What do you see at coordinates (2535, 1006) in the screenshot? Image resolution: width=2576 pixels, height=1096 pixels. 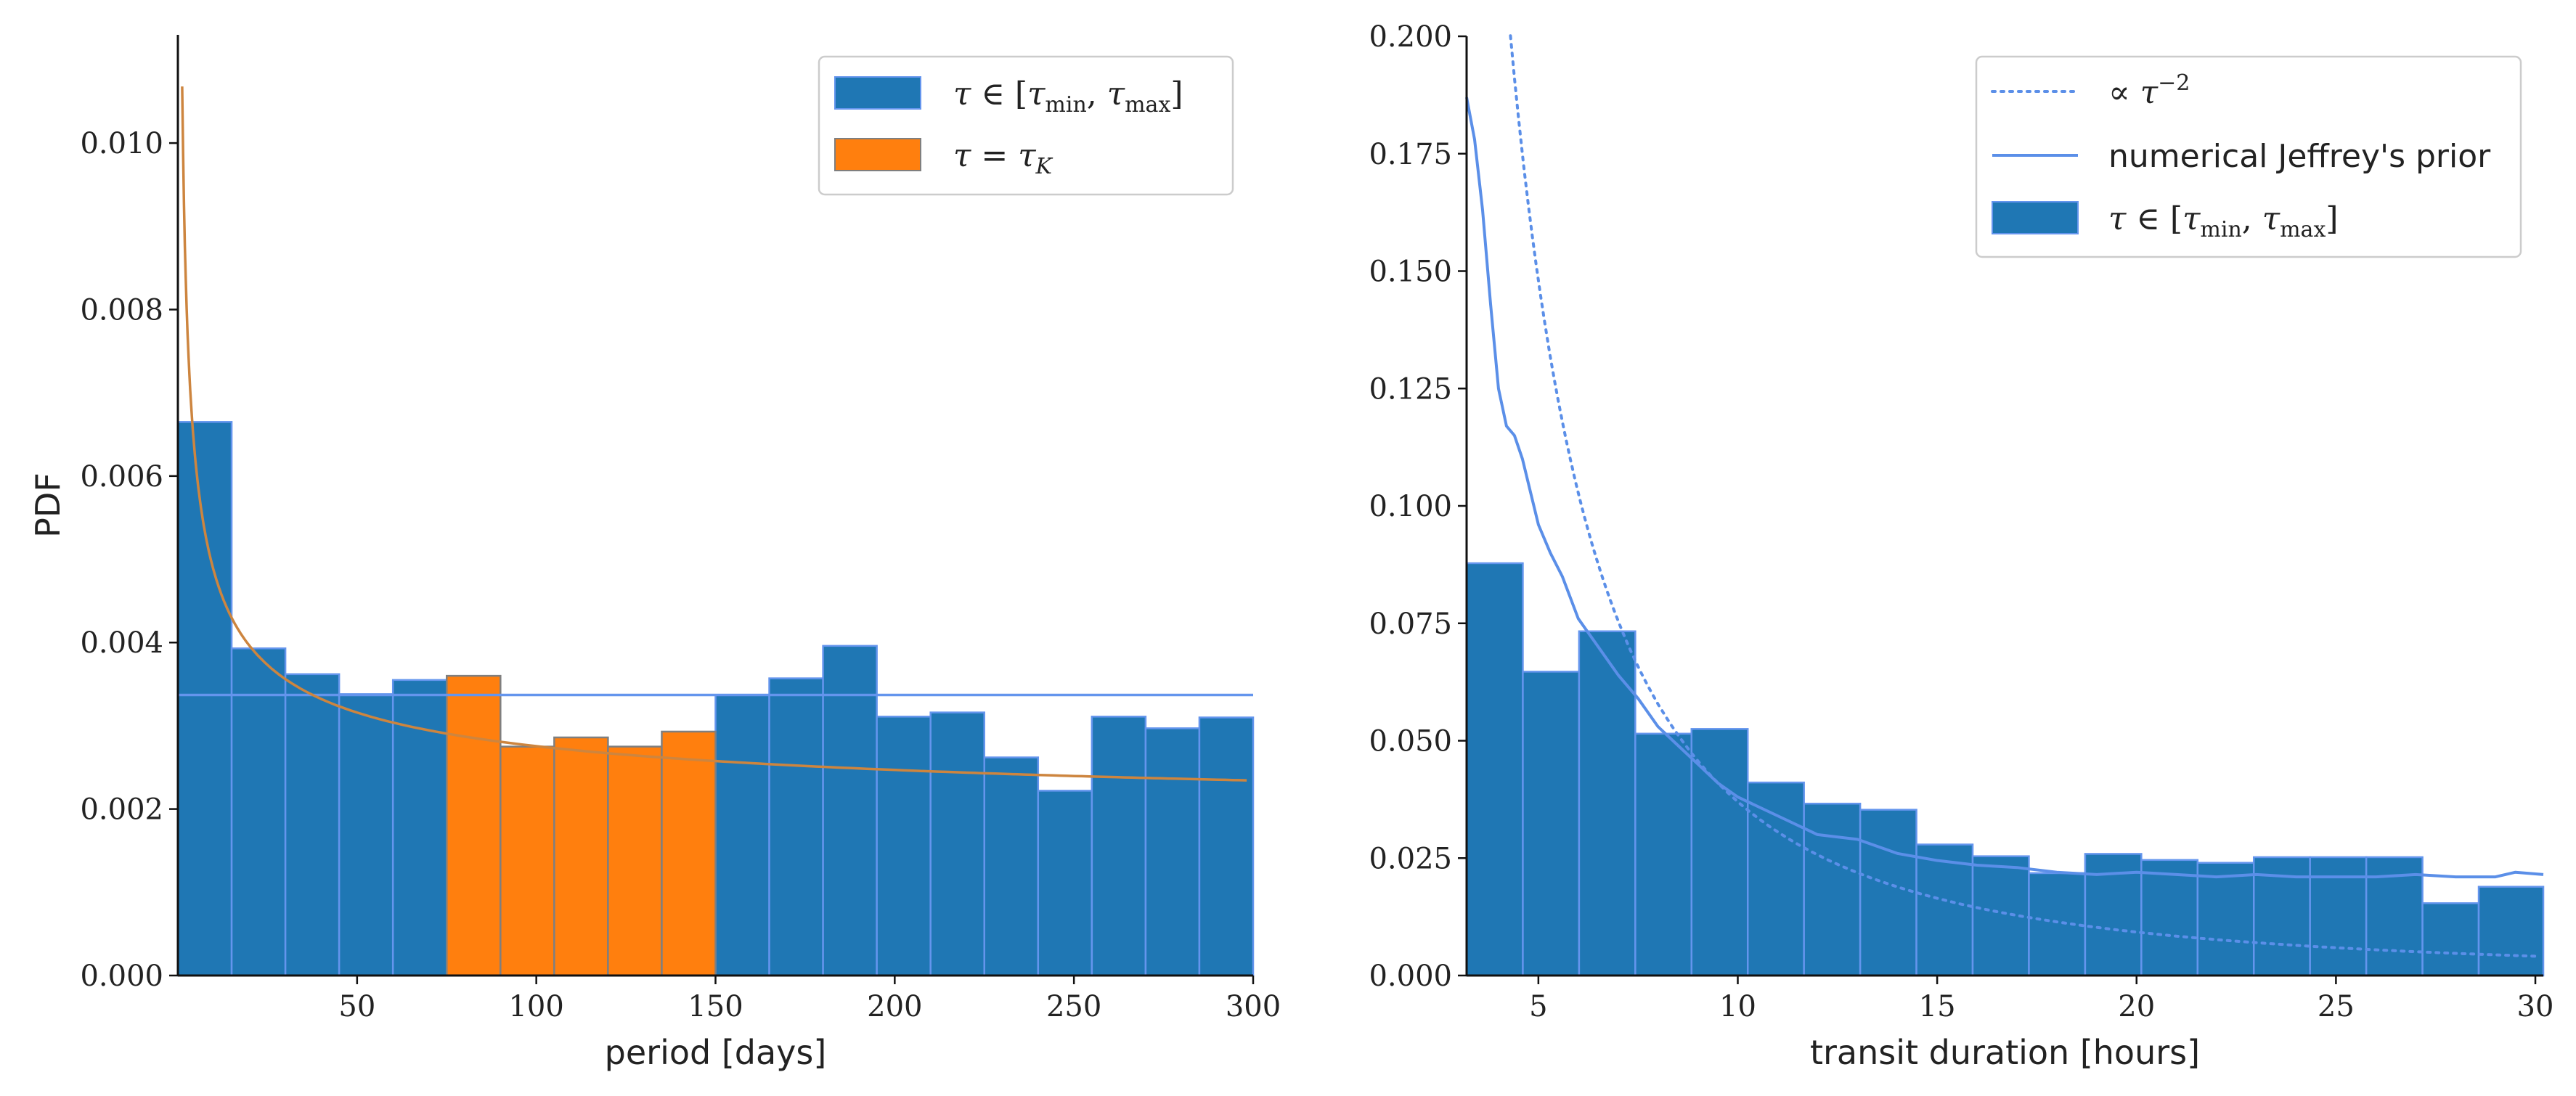 I see `right-xtick-label: 30` at bounding box center [2535, 1006].